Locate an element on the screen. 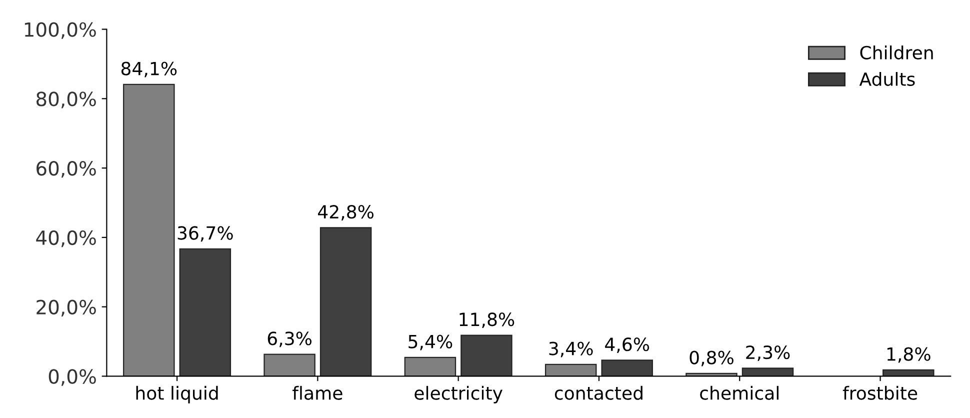  data-label: 84,1% is located at coordinates (149, 70).